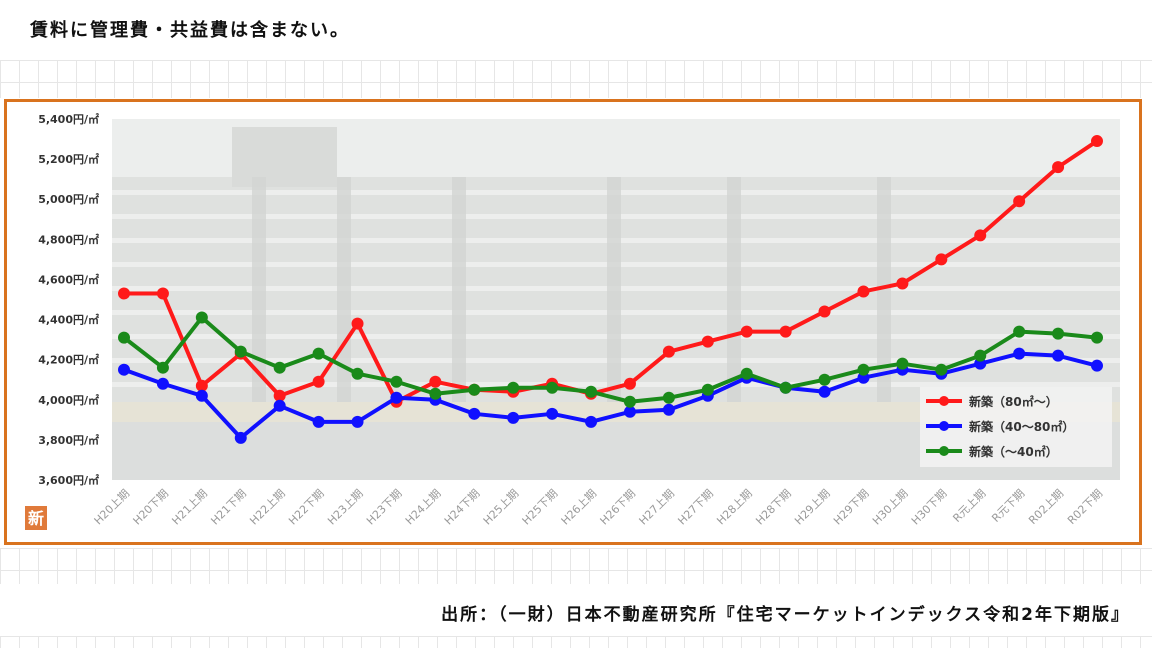  Describe the element at coordinates (189, 507) in the screenshot. I see `x-tick-label: H21上期` at that location.